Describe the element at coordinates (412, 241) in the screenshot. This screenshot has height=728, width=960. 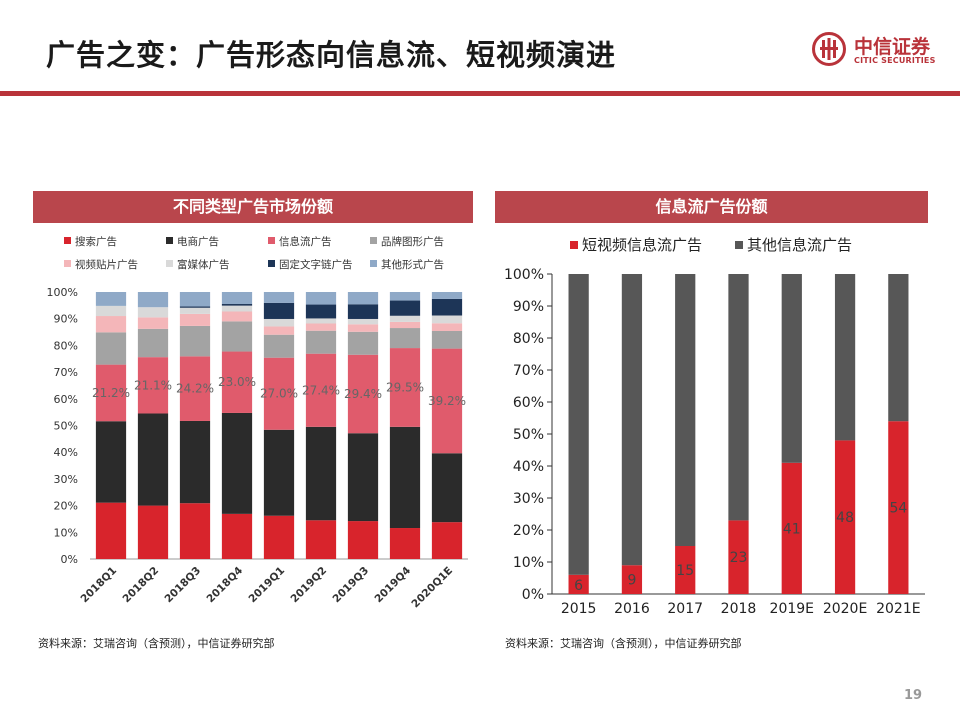
I see `legend-label-4: 品牌图形广告` at that location.